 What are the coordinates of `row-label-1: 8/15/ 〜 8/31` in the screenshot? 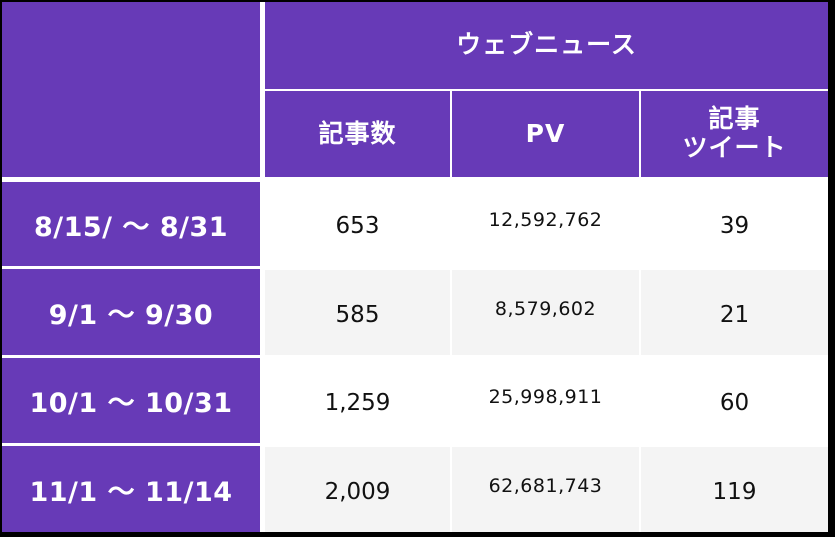 It's located at (131, 224).